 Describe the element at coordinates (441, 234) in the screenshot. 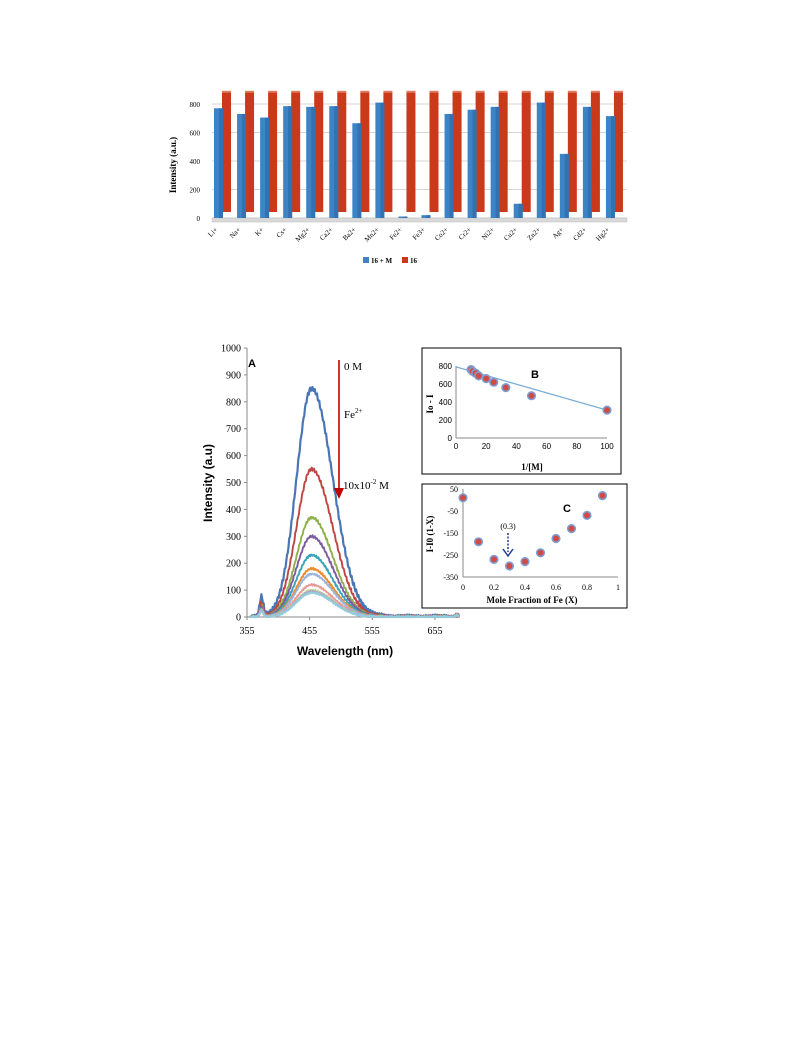

I see `bar-x-tick-label: Co2+` at that location.